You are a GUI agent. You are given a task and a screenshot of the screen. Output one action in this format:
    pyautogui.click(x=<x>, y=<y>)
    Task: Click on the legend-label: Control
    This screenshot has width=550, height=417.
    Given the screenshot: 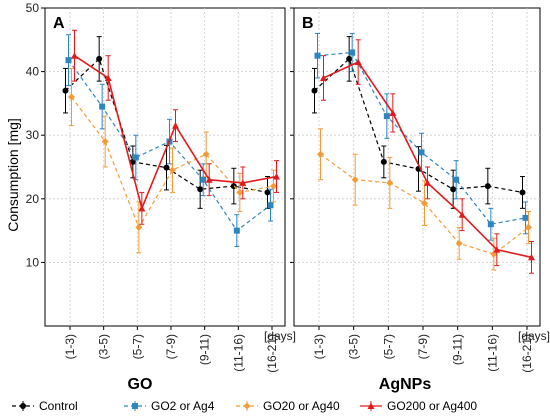 What is the action you would take?
    pyautogui.click(x=58, y=406)
    